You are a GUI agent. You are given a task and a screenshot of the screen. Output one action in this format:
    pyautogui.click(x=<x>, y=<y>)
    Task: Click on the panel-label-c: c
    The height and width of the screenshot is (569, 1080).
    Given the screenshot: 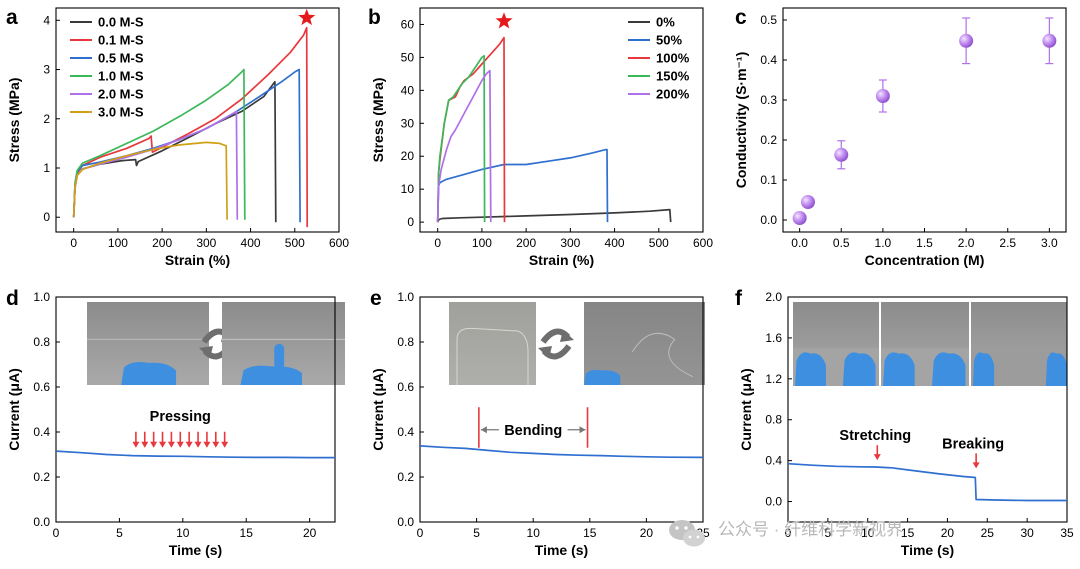 What is the action you would take?
    pyautogui.click(x=741, y=17)
    